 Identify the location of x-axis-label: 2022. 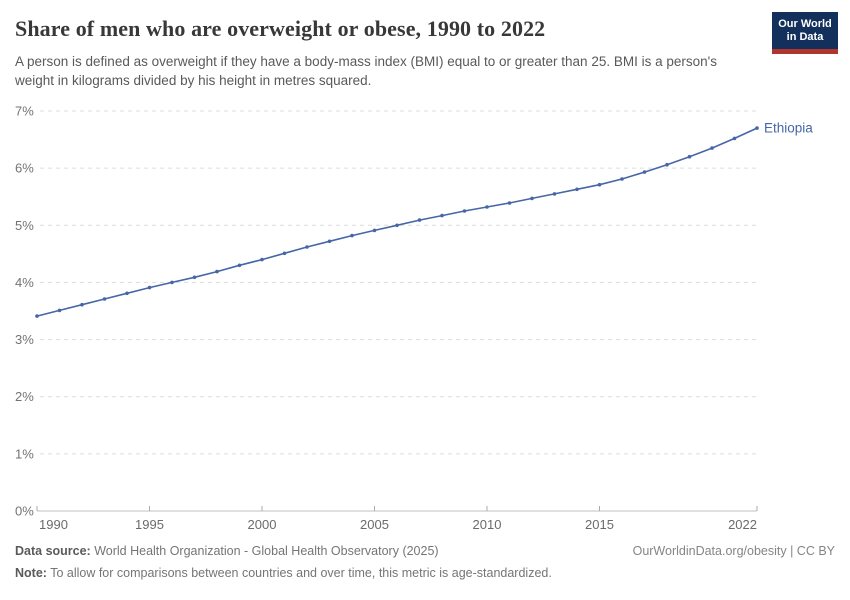
(742, 524).